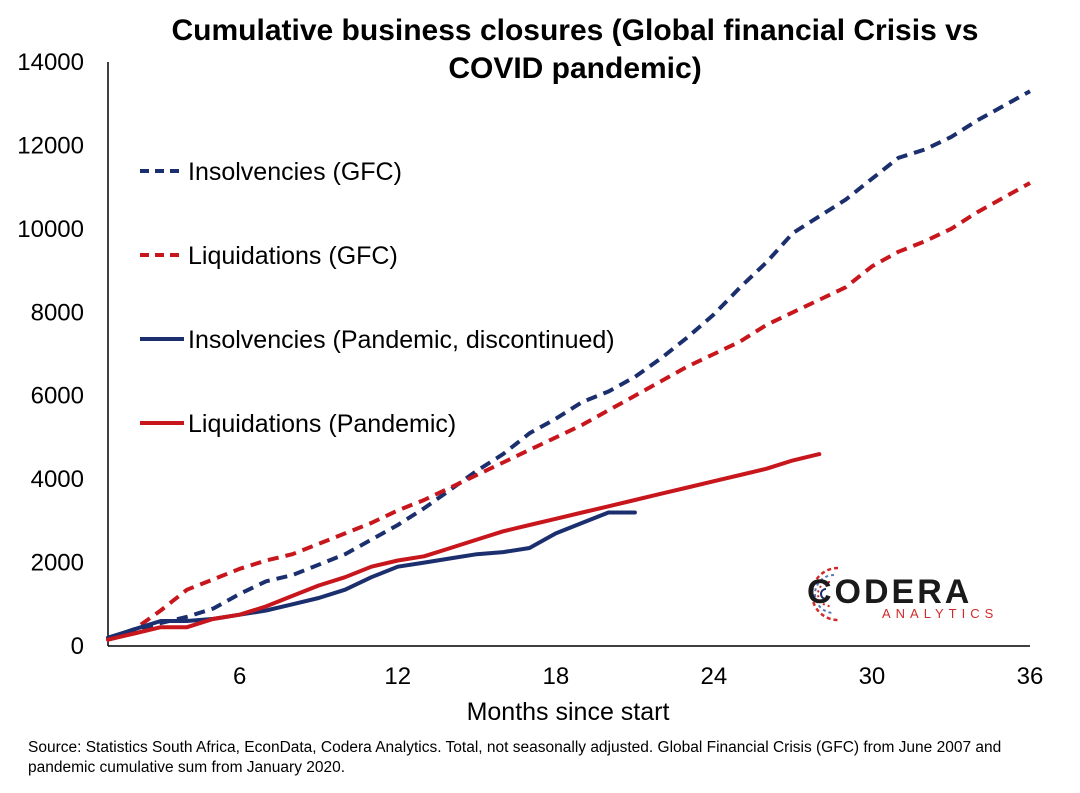 This screenshot has height=793, width=1080. What do you see at coordinates (50, 354) in the screenshot?
I see `y-tick-labels: 0 2000 4000 6000 8000 10000 12000 14000` at bounding box center [50, 354].